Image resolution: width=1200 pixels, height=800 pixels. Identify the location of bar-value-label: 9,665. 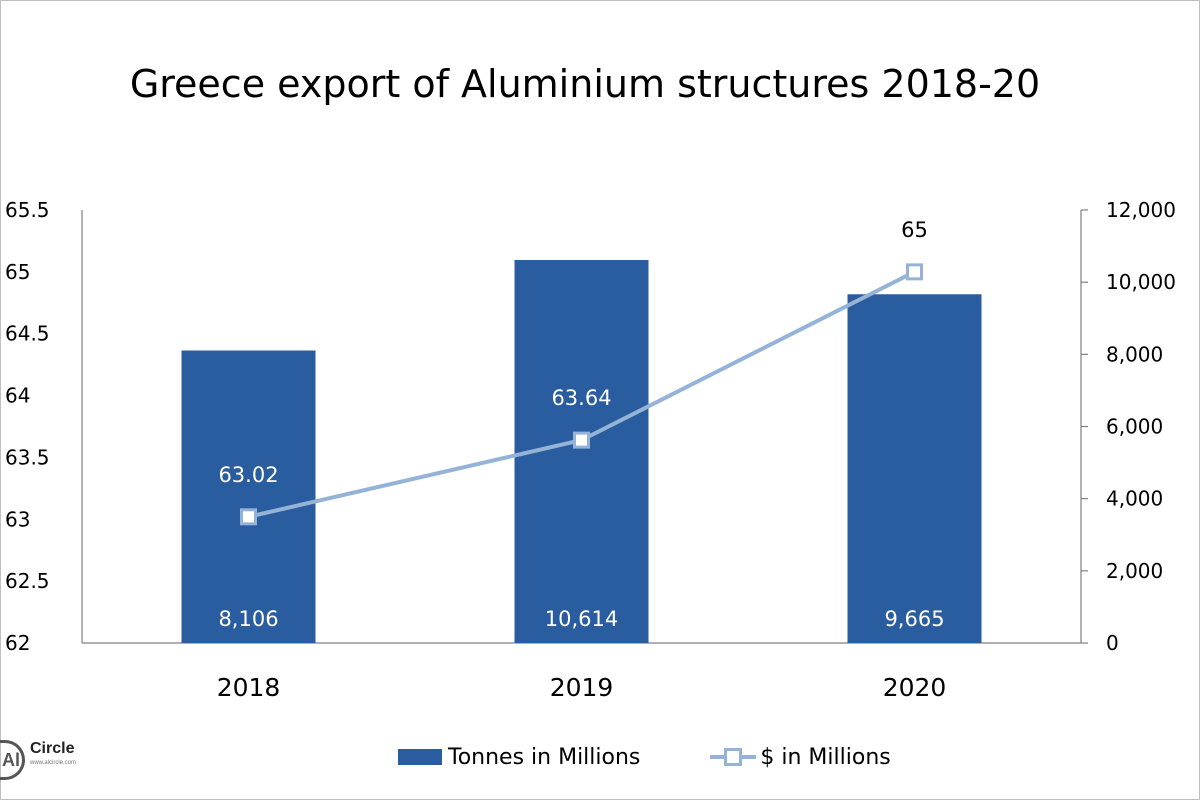
(914, 619).